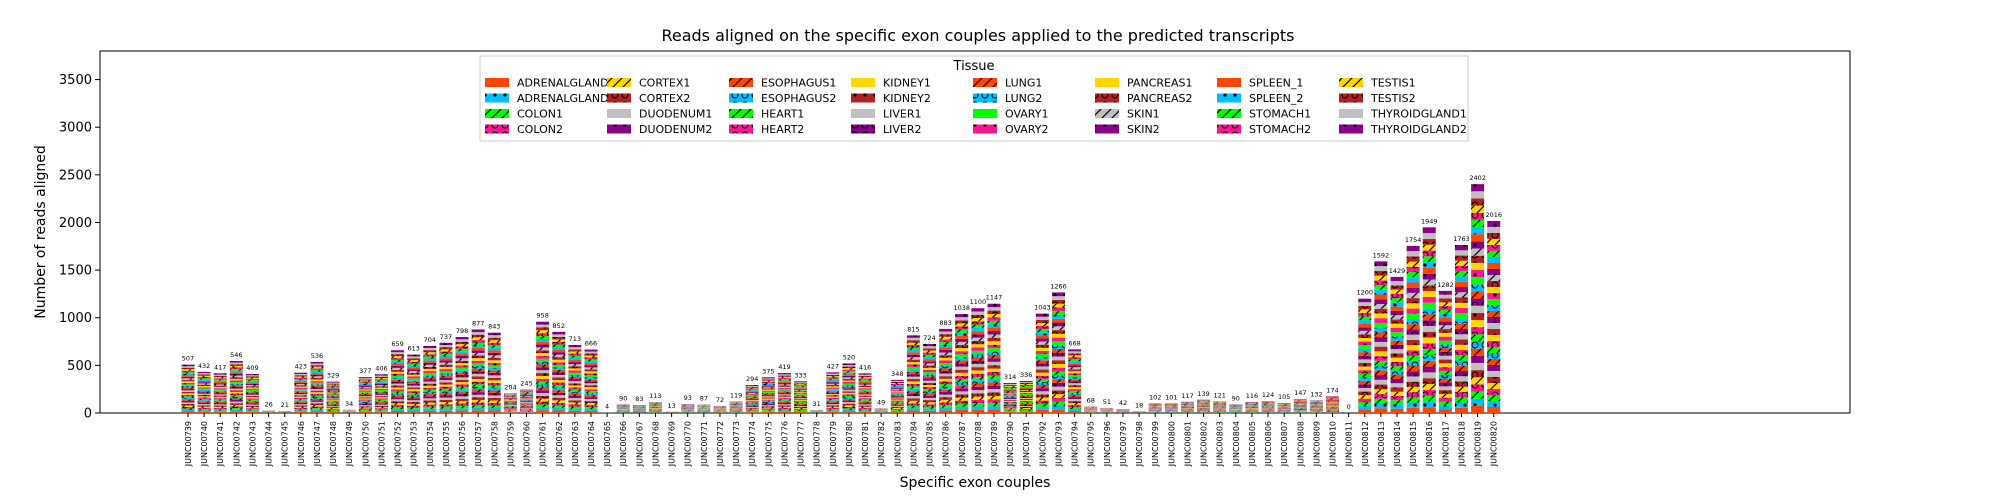 This screenshot has height=500, width=2000. I want to click on bar-value-label: 87, so click(704, 399).